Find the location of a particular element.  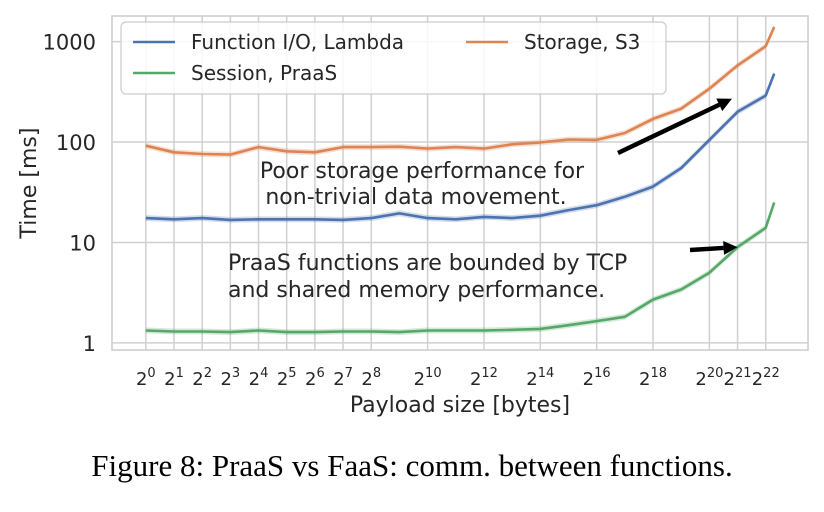

arrow-storage is located at coordinates (674, 127).